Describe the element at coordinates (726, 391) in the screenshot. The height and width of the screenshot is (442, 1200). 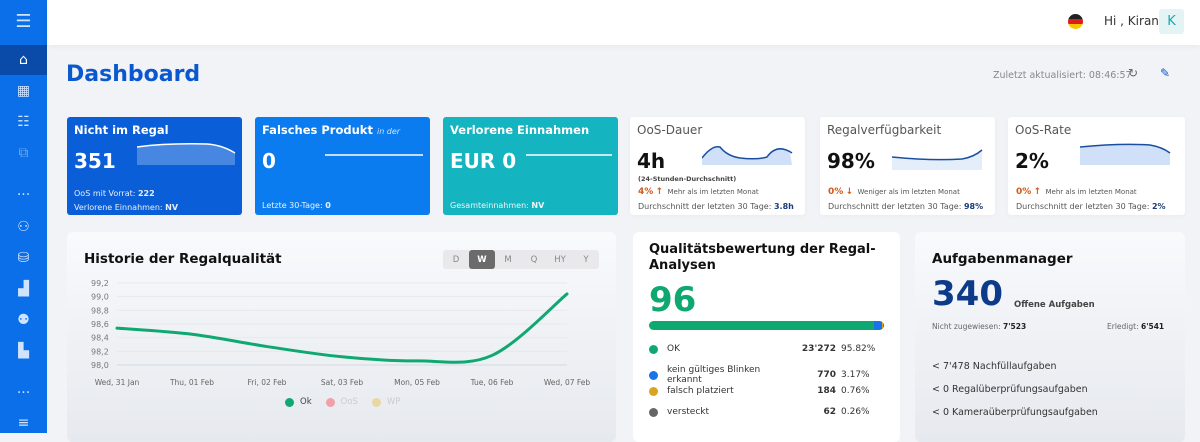
I see `row-label: falsch platziert` at that location.